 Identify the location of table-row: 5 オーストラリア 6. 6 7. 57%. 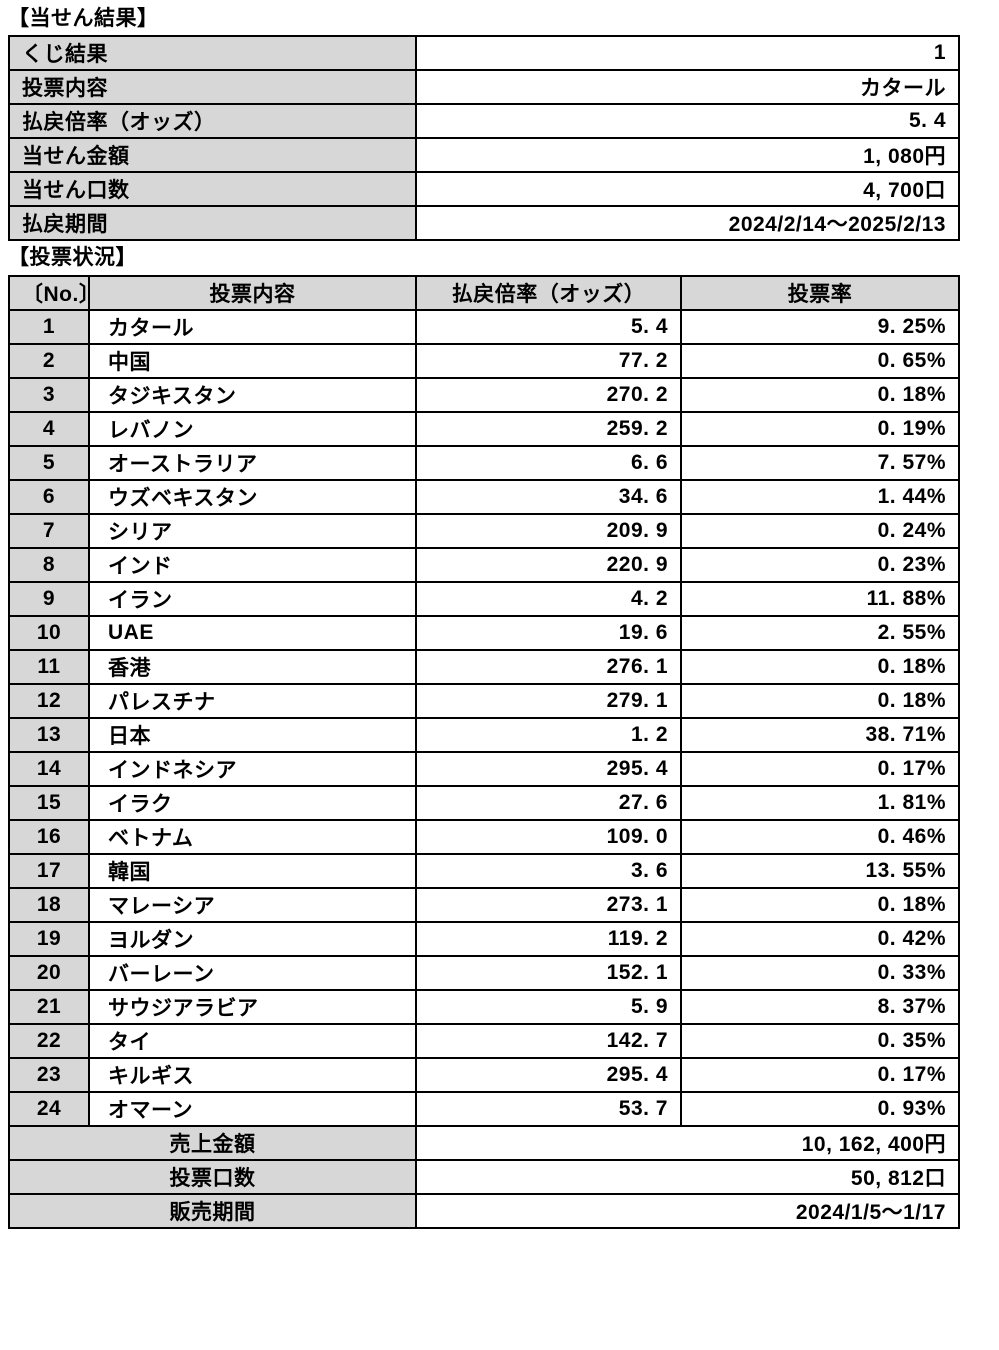
(484, 462).